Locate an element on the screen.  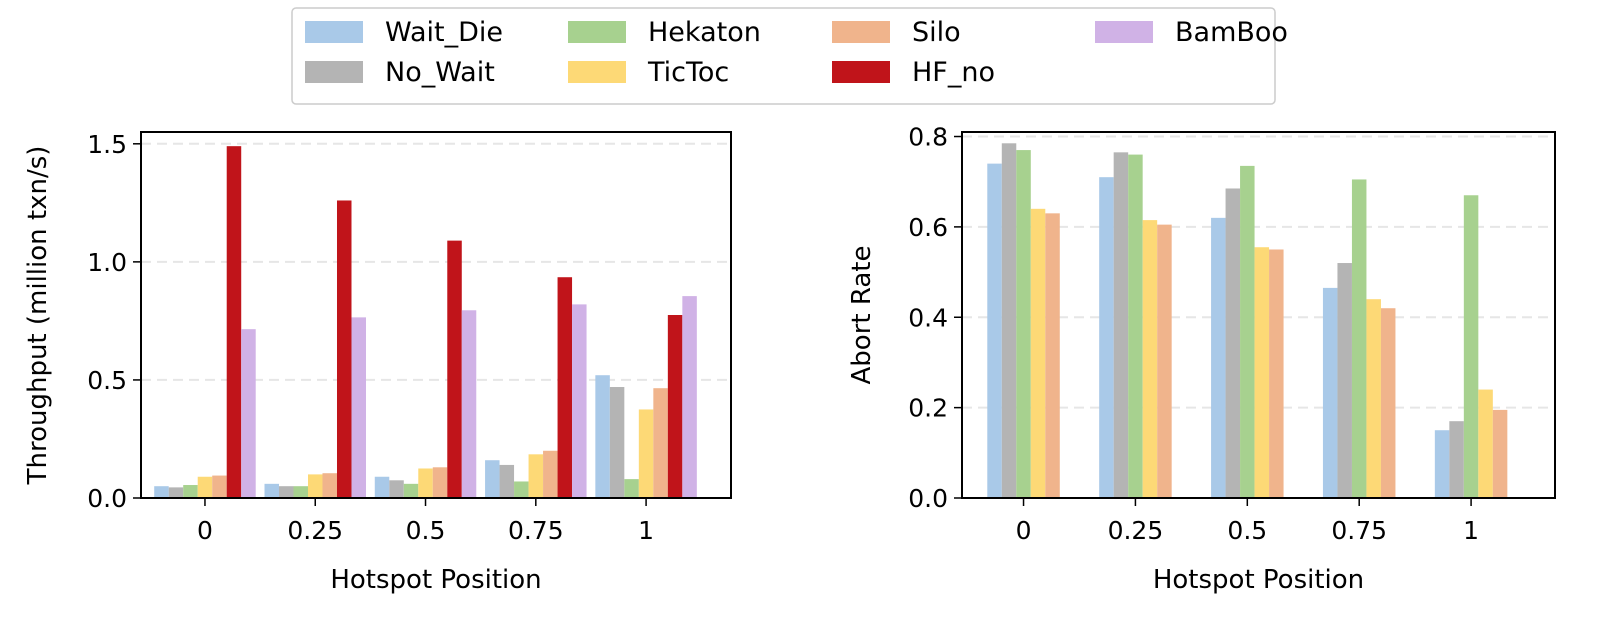
series-BamBoo is located at coordinates (469, 397).